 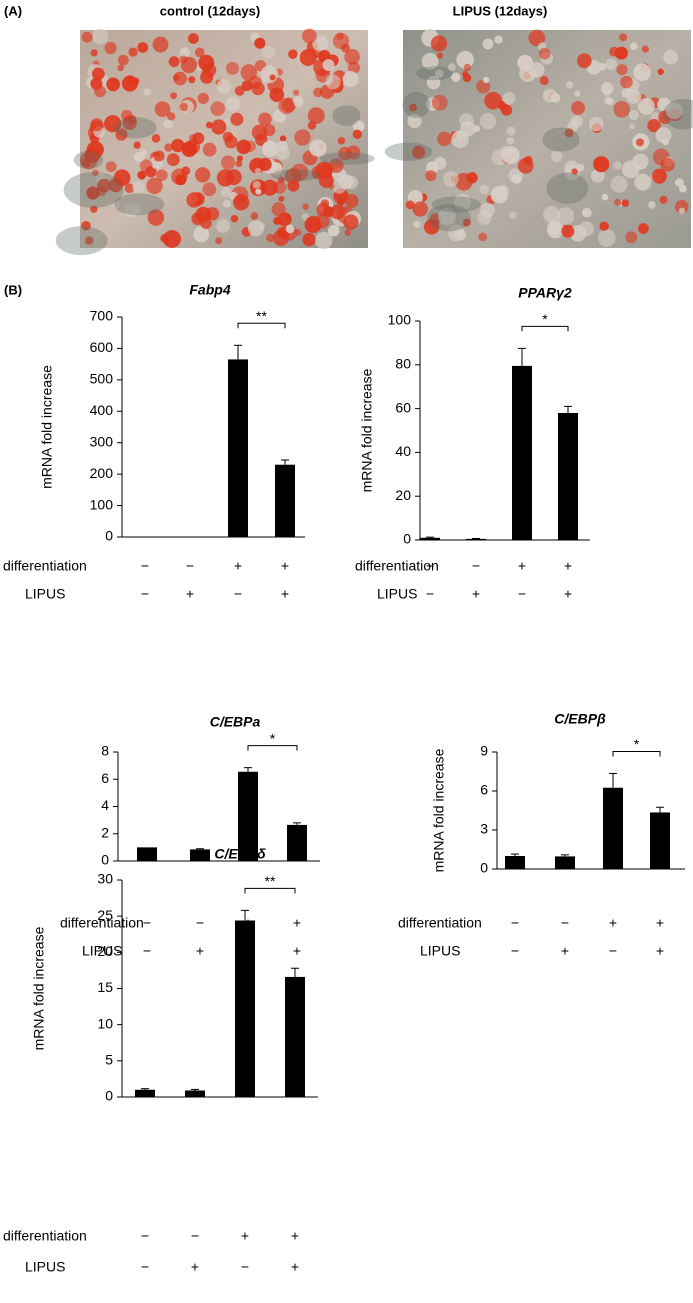 I want to click on y-tick-label: 30, so click(x=105, y=879).